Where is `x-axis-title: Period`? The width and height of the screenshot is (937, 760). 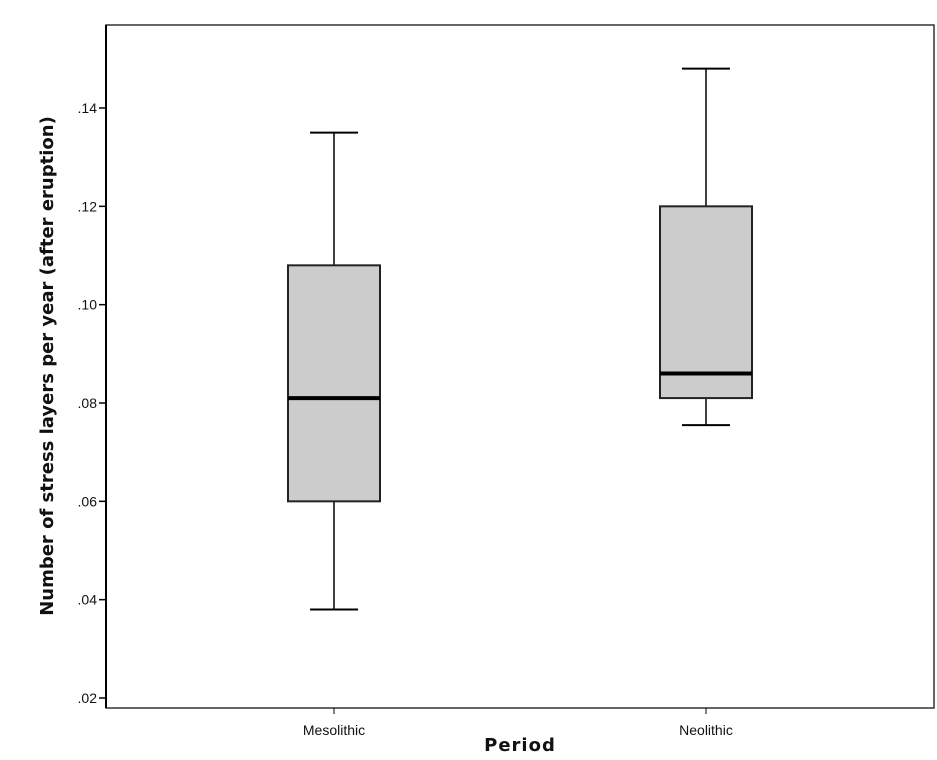 x-axis-title: Period is located at coordinates (520, 745).